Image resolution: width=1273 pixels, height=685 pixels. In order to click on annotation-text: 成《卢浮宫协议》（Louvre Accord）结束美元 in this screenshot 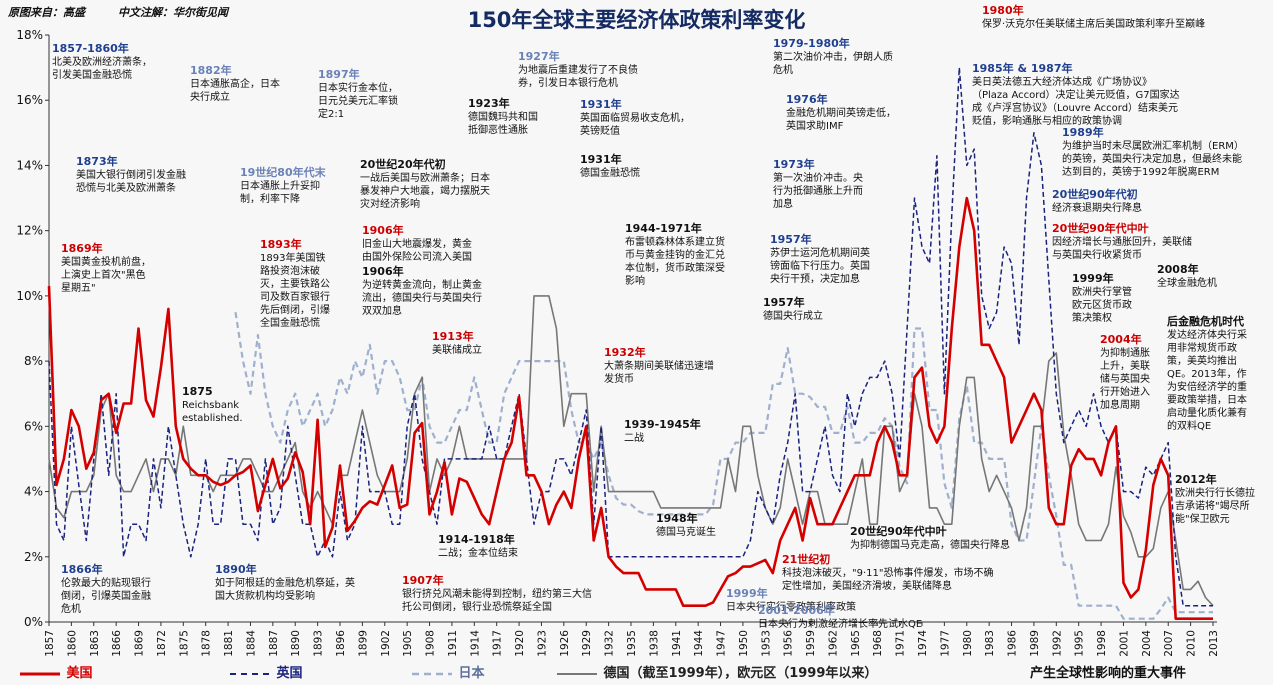, I will do `click(1075, 107)`.